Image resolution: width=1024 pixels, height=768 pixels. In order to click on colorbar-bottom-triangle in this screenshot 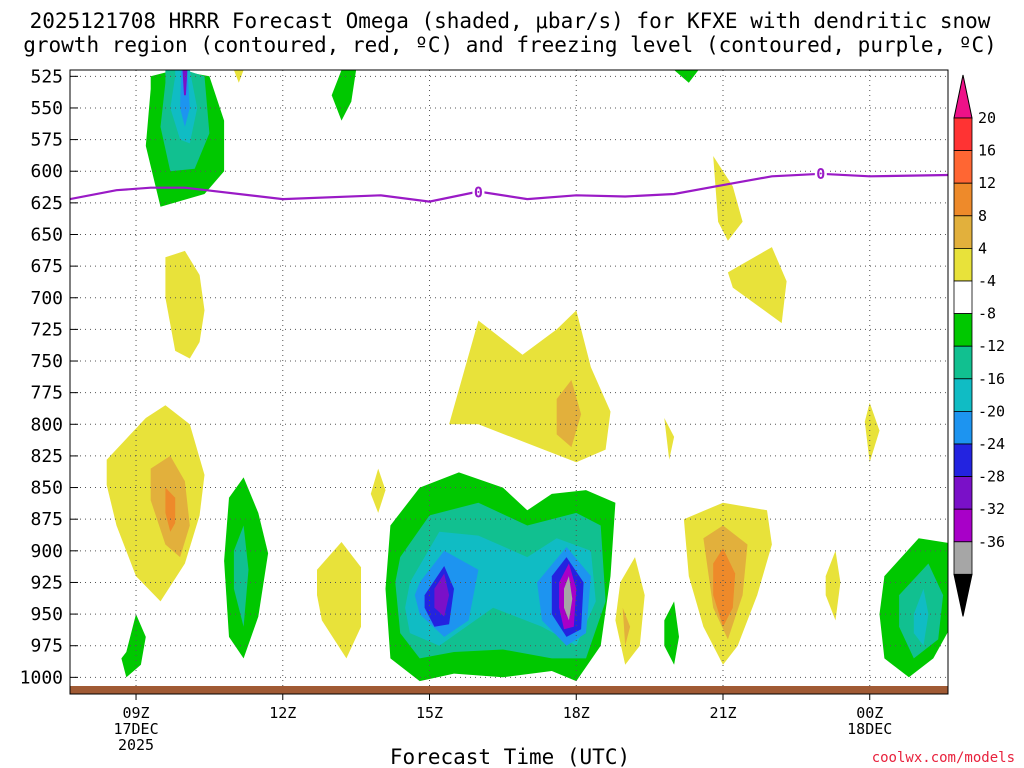, I will do `click(963, 595)`.